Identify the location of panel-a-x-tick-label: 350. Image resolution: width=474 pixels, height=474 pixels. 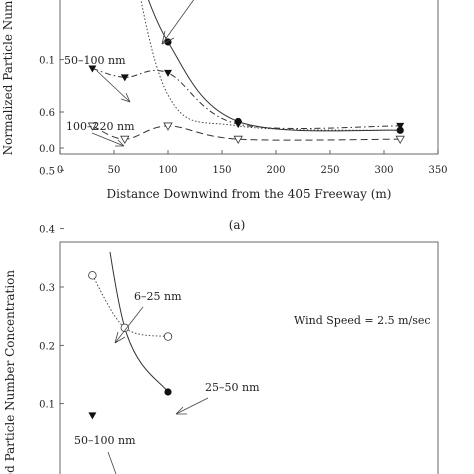
(437, 170).